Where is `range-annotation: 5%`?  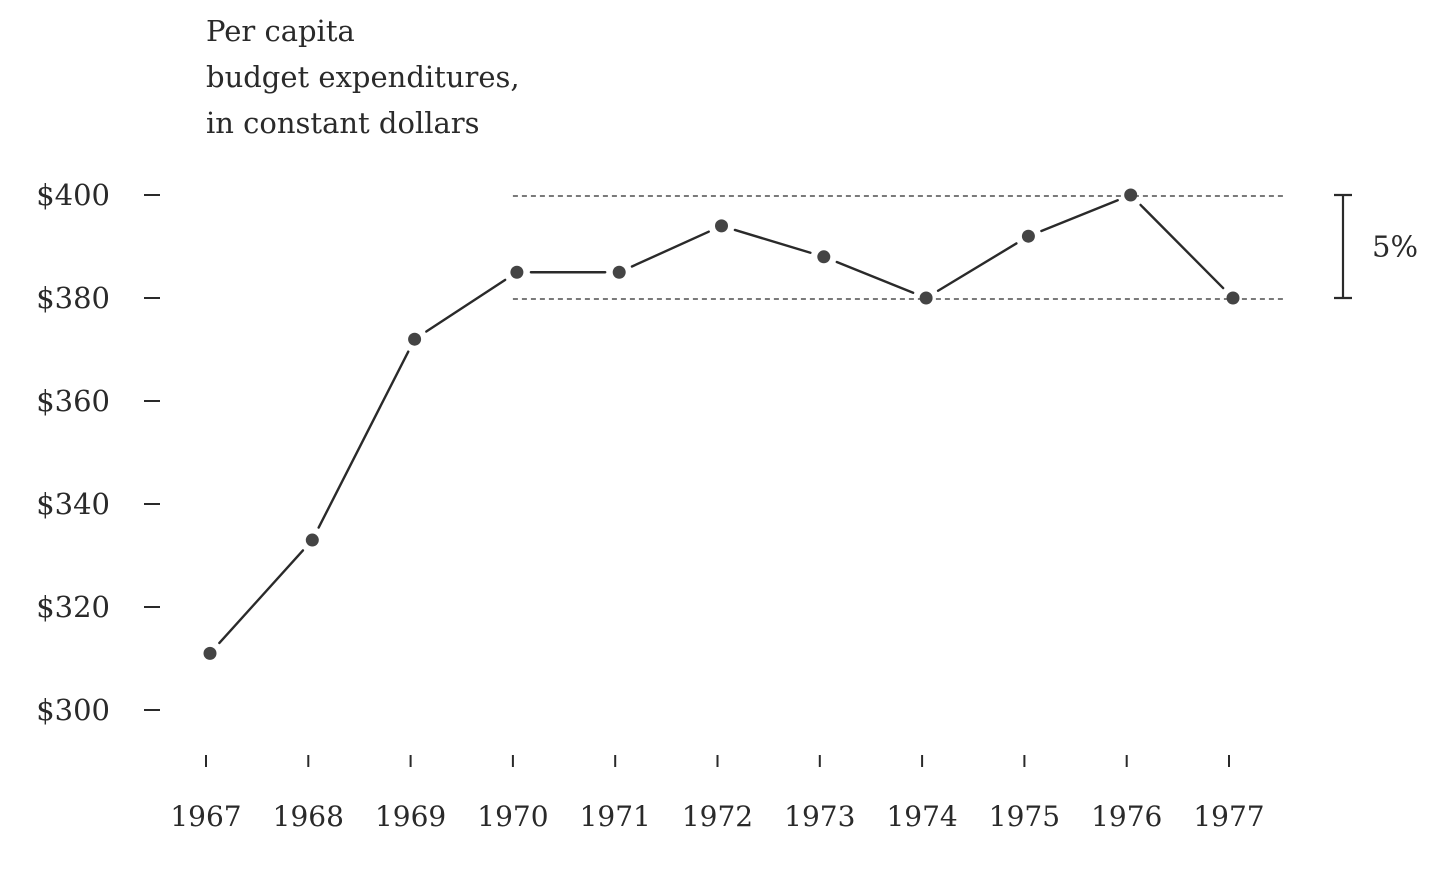
range-annotation: 5% is located at coordinates (1376, 246).